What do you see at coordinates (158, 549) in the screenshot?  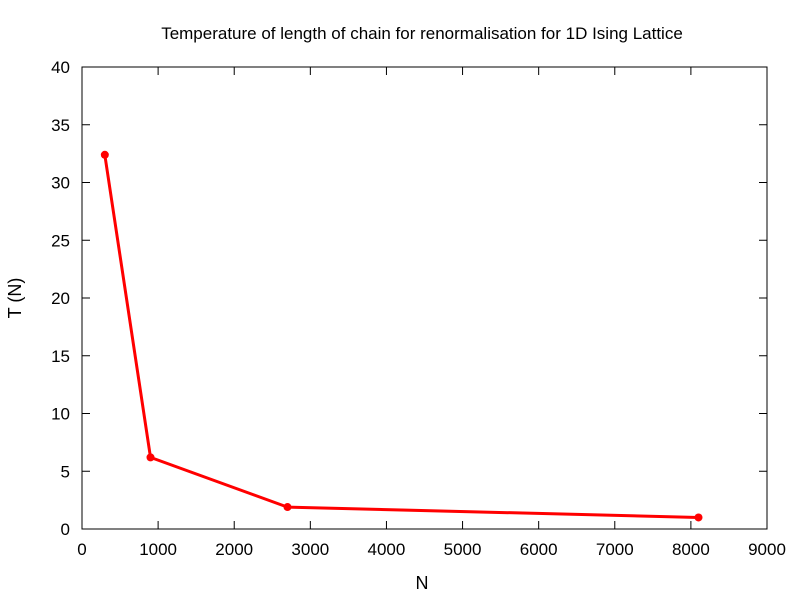 I see `x-tick-label: 1000` at bounding box center [158, 549].